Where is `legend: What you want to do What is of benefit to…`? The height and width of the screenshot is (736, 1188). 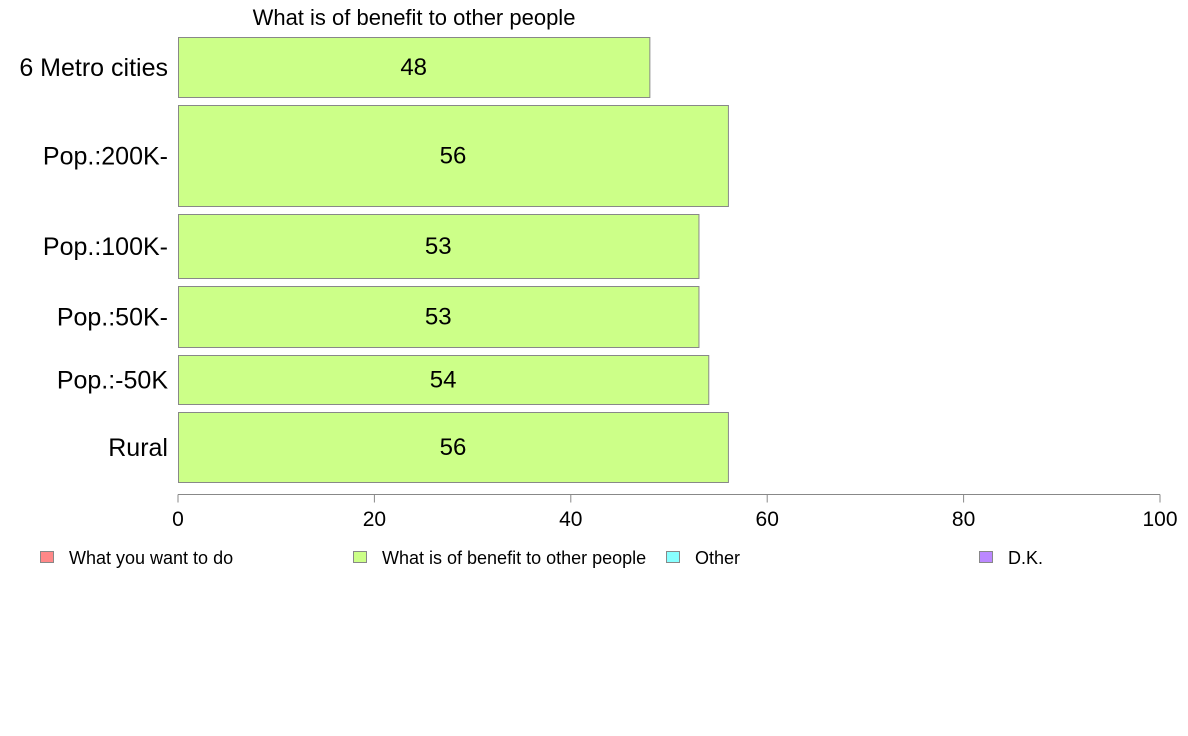
legend: What you want to do What is of benefit to… is located at coordinates (541, 558).